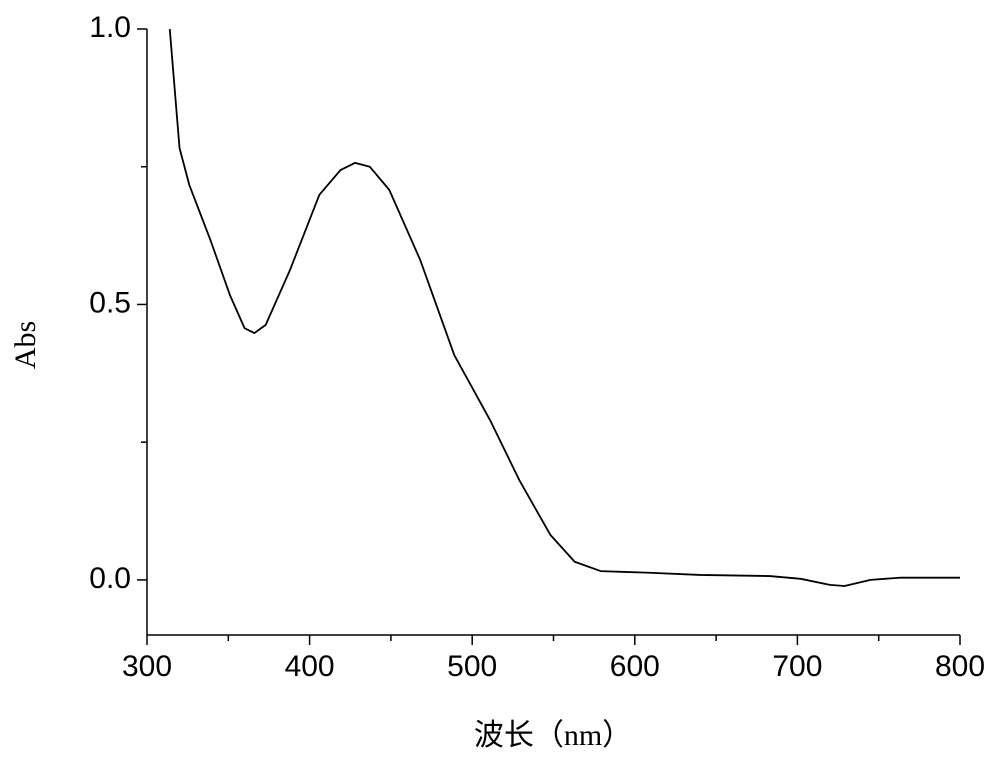  What do you see at coordinates (110, 27) in the screenshot?
I see `y-tick-label: 1.0` at bounding box center [110, 27].